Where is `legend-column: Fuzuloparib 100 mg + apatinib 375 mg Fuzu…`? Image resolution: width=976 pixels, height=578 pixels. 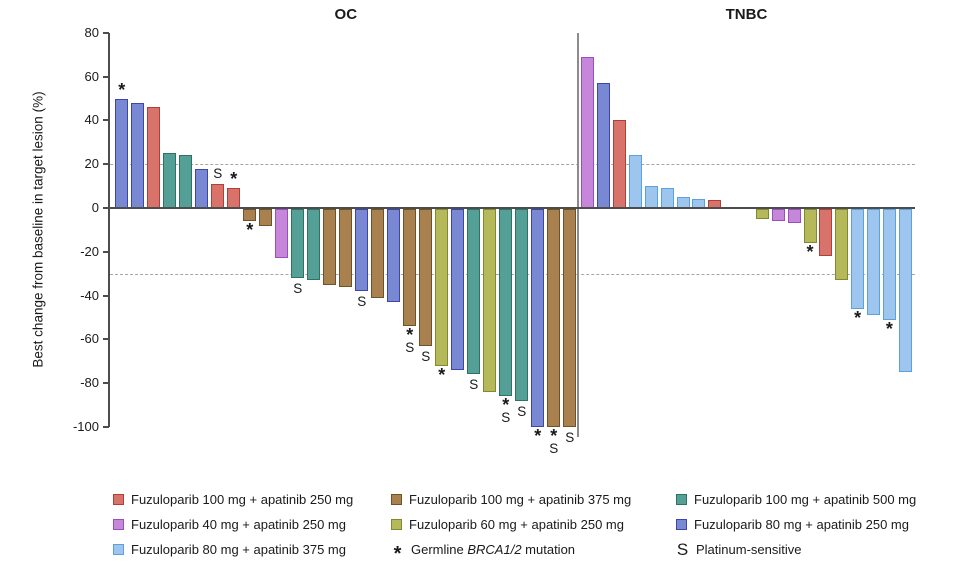
legend-column: Fuzuloparib 100 mg + apatinib 375 mg Fuzu… is located at coordinates (511, 525).